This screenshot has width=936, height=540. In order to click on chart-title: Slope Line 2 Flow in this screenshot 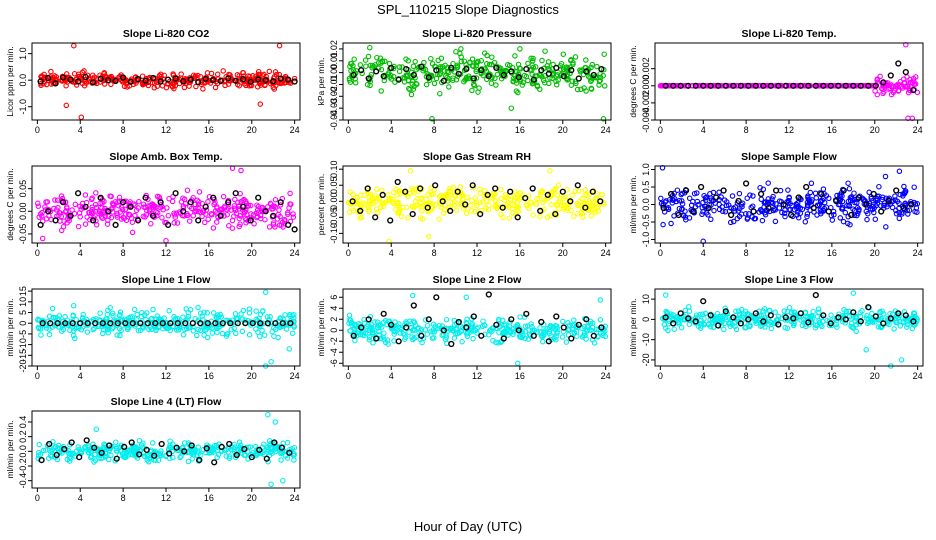, I will do `click(478, 280)`.